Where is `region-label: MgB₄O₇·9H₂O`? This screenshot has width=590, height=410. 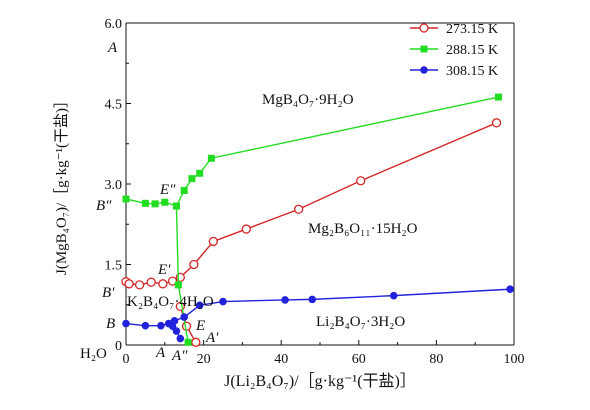
region-label: MgB₄O₇·9H₂O is located at coordinates (308, 100).